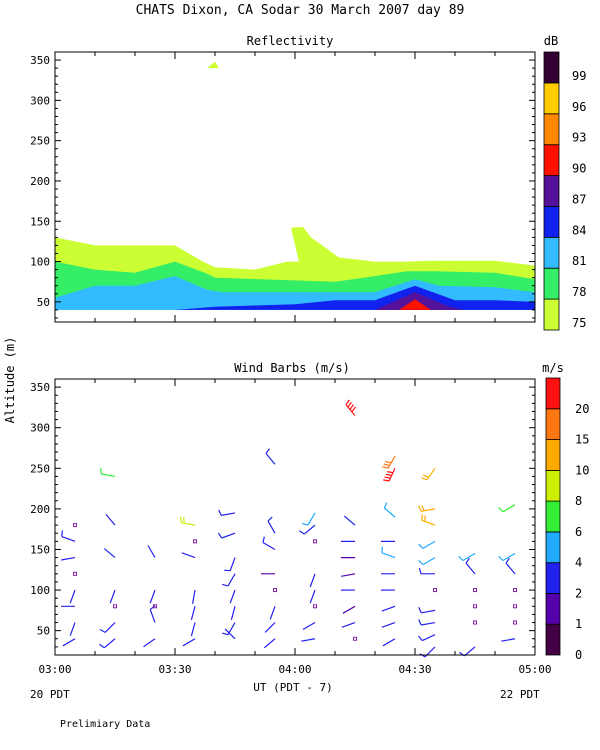  I want to click on y-tick-label: 150, so click(40, 549).